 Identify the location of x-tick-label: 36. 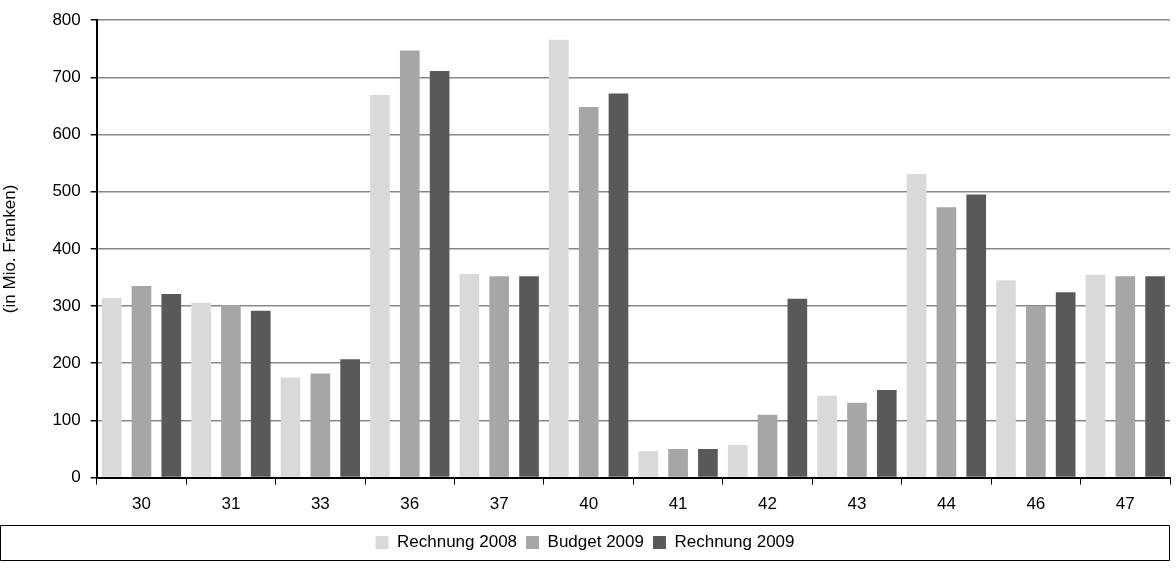
(410, 504).